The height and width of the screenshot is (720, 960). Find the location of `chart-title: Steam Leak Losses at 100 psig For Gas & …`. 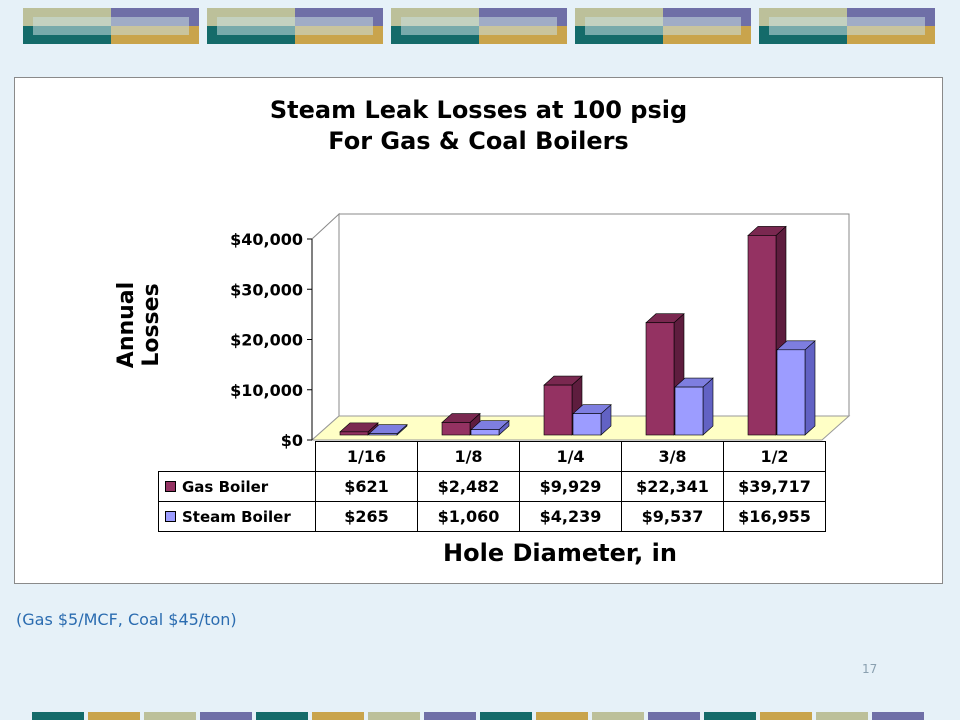

chart-title: Steam Leak Losses at 100 psig For Gas & … is located at coordinates (478, 126).